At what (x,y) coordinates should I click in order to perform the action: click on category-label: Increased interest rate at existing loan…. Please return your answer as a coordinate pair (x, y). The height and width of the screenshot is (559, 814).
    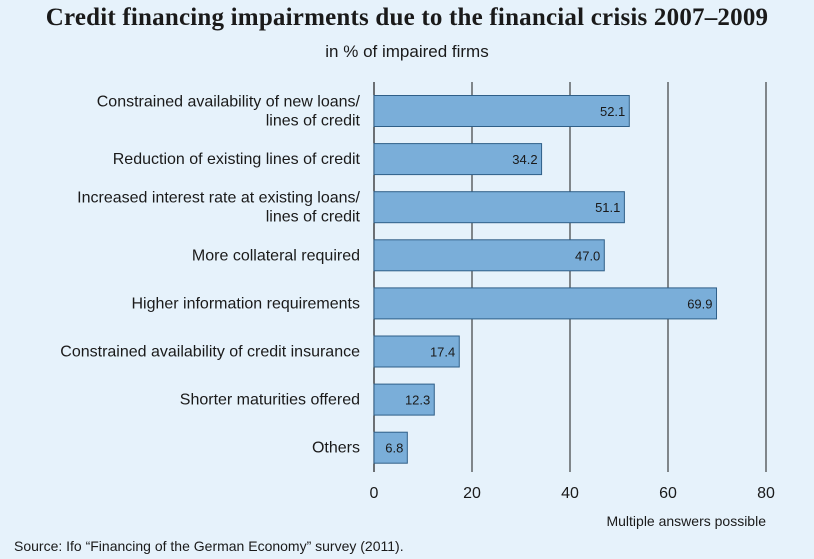
    Looking at the image, I should click on (218, 198).